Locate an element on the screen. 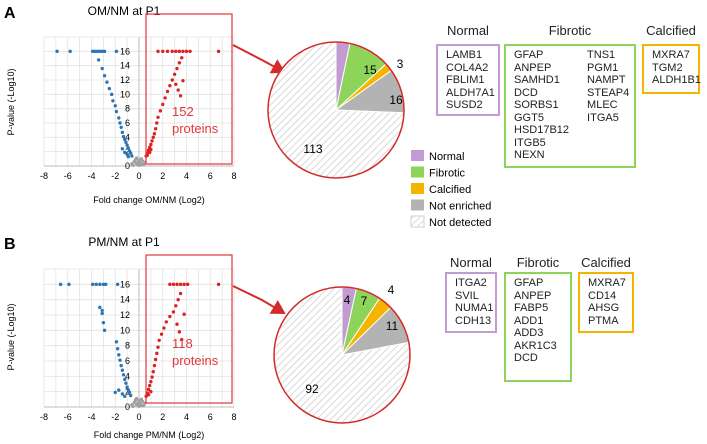  pie-label-fibrotic: 15 is located at coordinates (370, 70).